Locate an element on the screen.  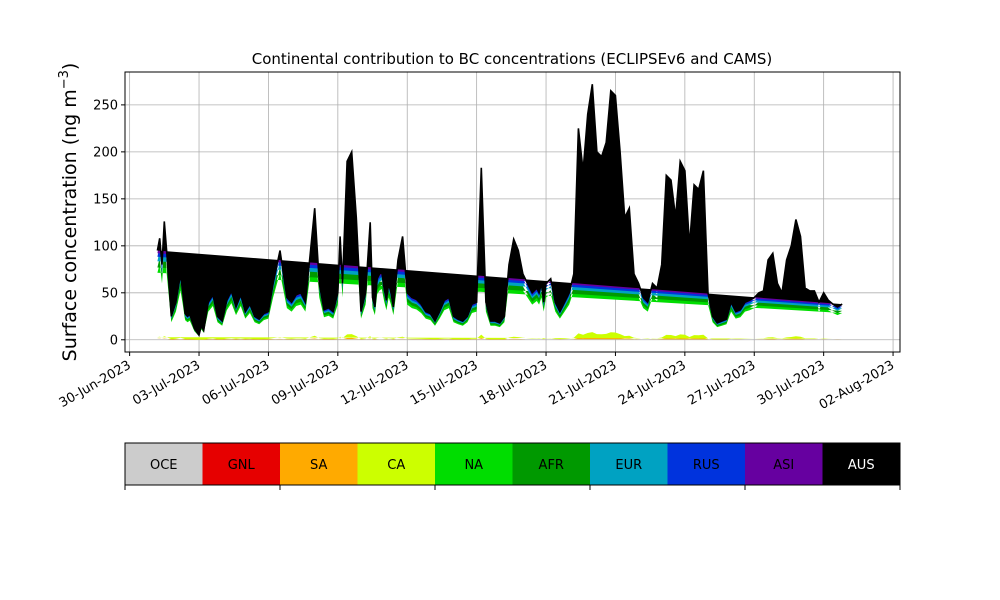
legend-frame is located at coordinates (512, 464).